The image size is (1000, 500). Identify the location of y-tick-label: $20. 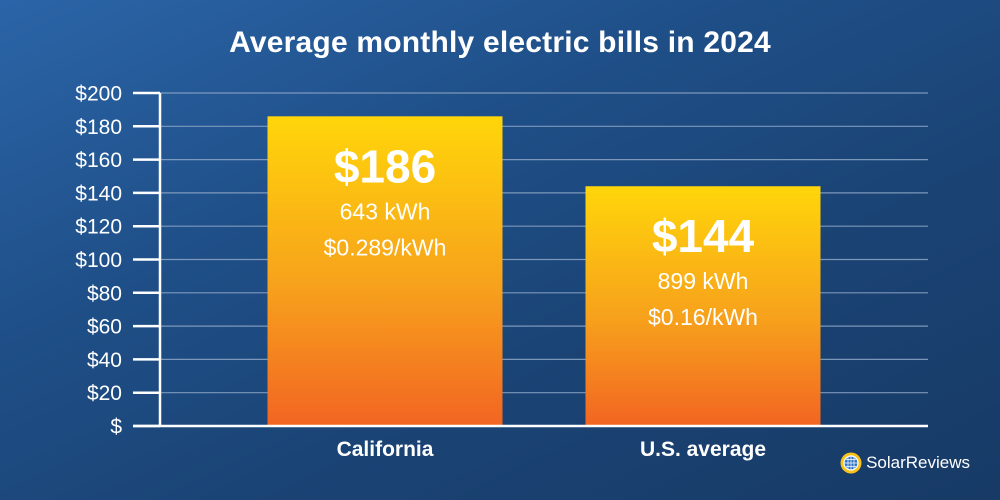
(104, 393).